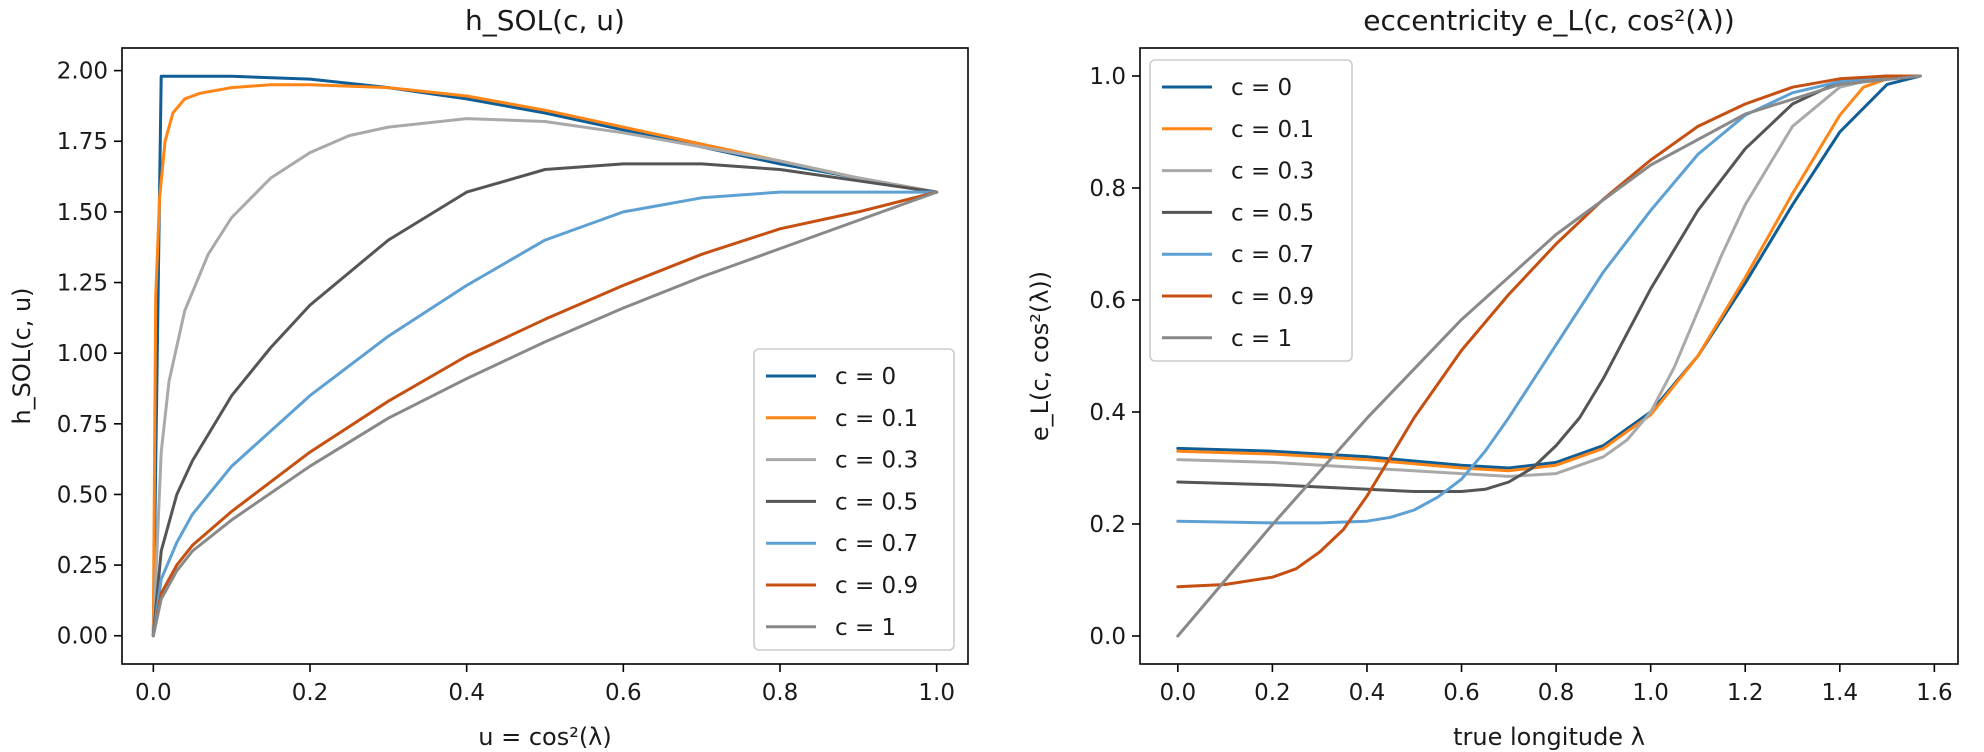 This screenshot has height=752, width=1984. What do you see at coordinates (82, 425) in the screenshot?
I see `y-tick-label: 0.75` at bounding box center [82, 425].